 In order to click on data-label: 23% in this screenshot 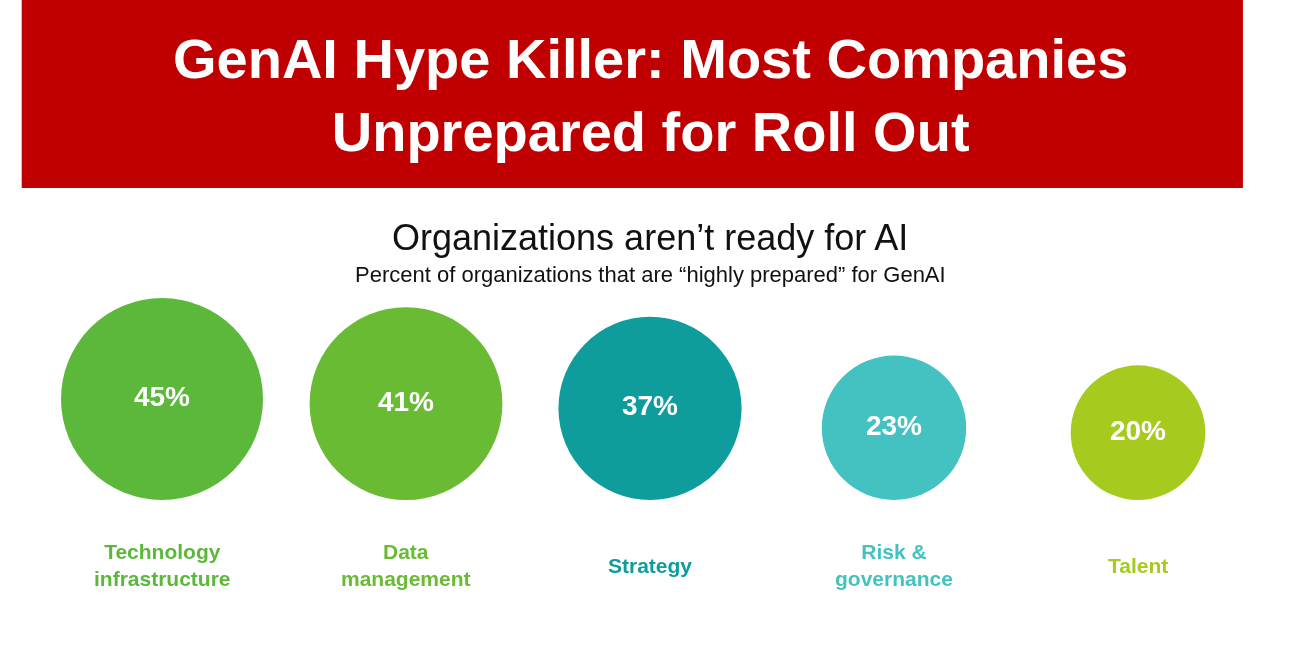, I will do `click(894, 425)`.